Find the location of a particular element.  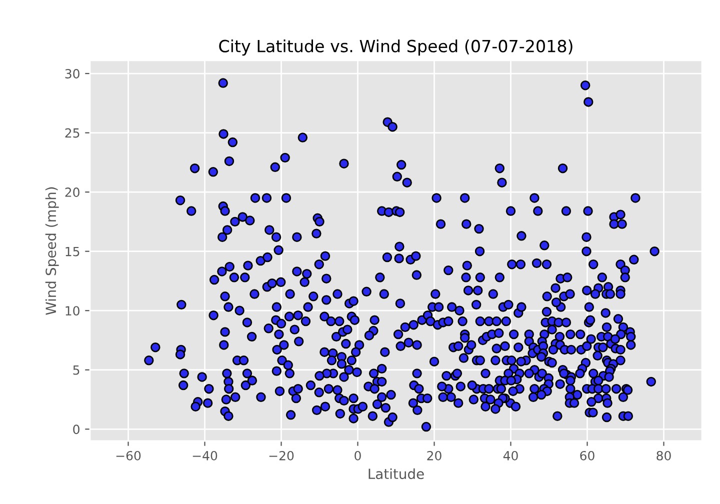

y-tick-label: 15 is located at coordinates (73, 251).